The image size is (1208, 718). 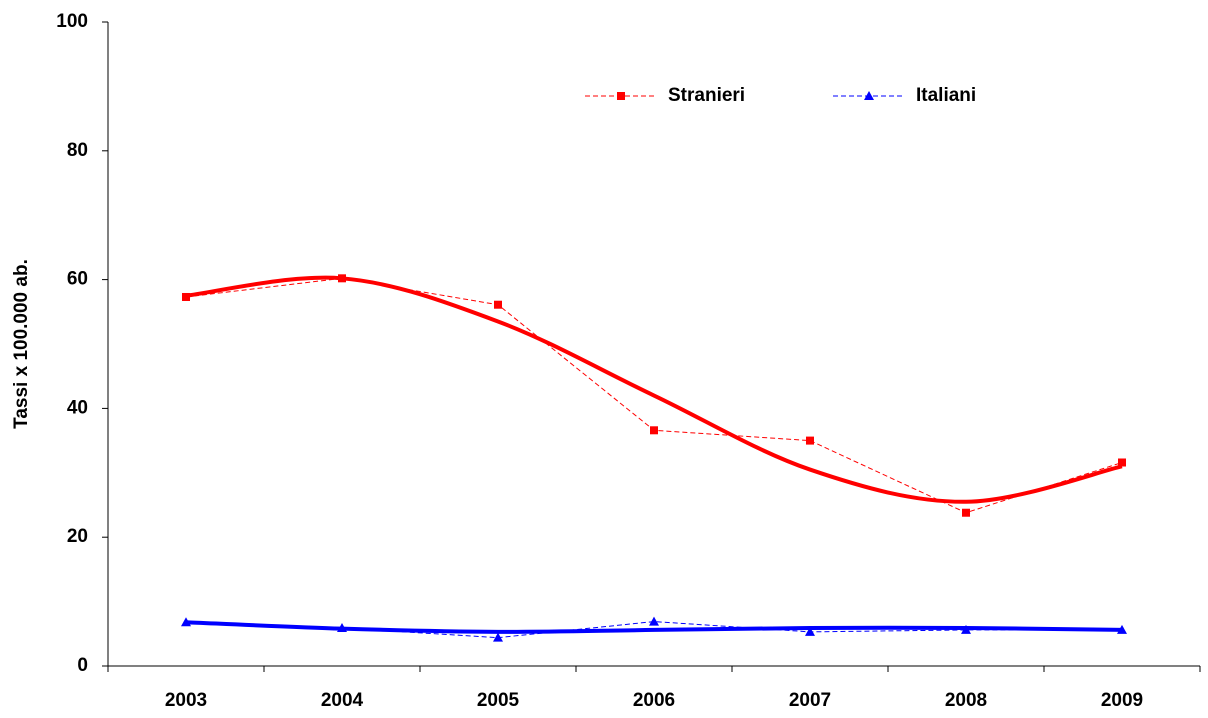 What do you see at coordinates (77, 407) in the screenshot?
I see `y-tick-label: 40` at bounding box center [77, 407].